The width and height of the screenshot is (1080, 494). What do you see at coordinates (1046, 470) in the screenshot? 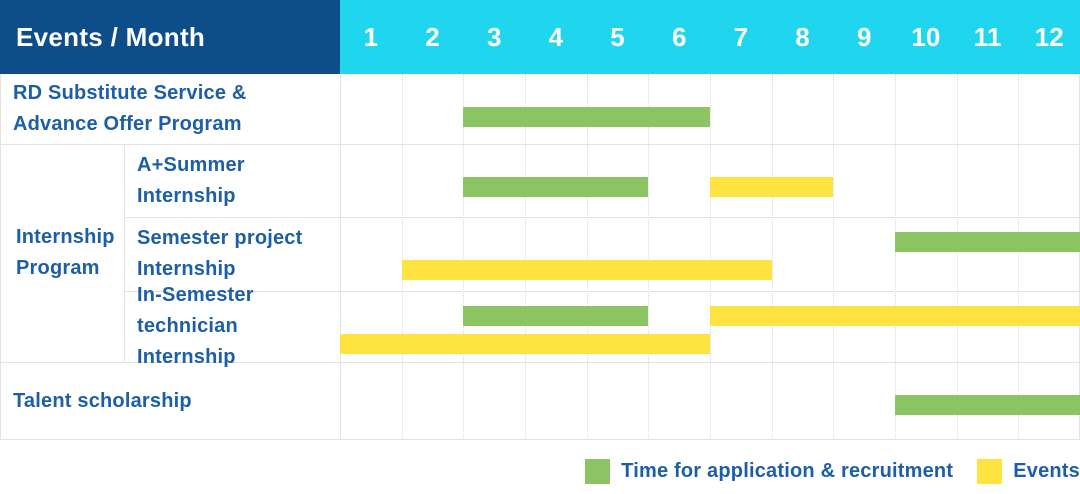
I see `legend-label-event: Events` at bounding box center [1046, 470].